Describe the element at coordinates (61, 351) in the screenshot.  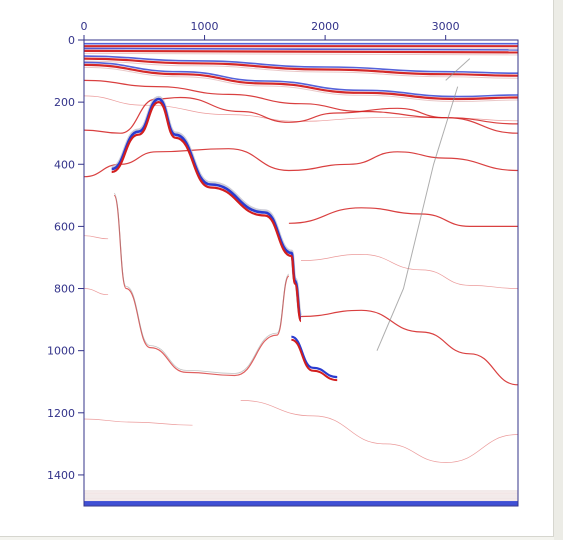
I see `y-tick-label: 1000` at that location.